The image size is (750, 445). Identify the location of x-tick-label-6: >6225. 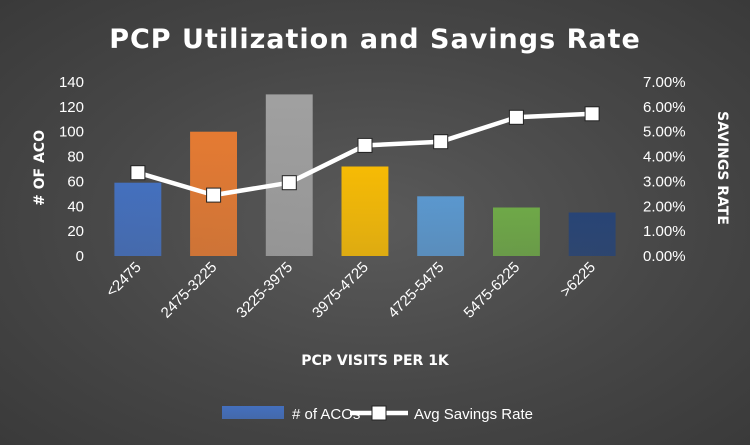
(578, 280).